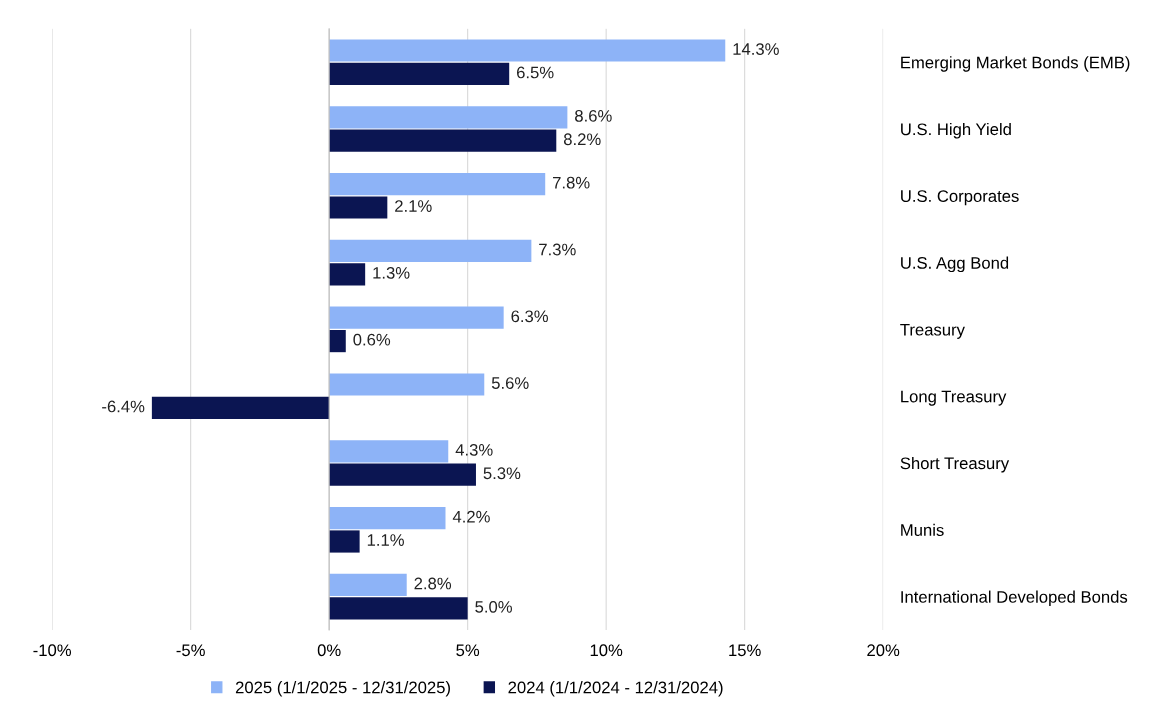  I want to click on data-label: 6.5%, so click(535, 72).